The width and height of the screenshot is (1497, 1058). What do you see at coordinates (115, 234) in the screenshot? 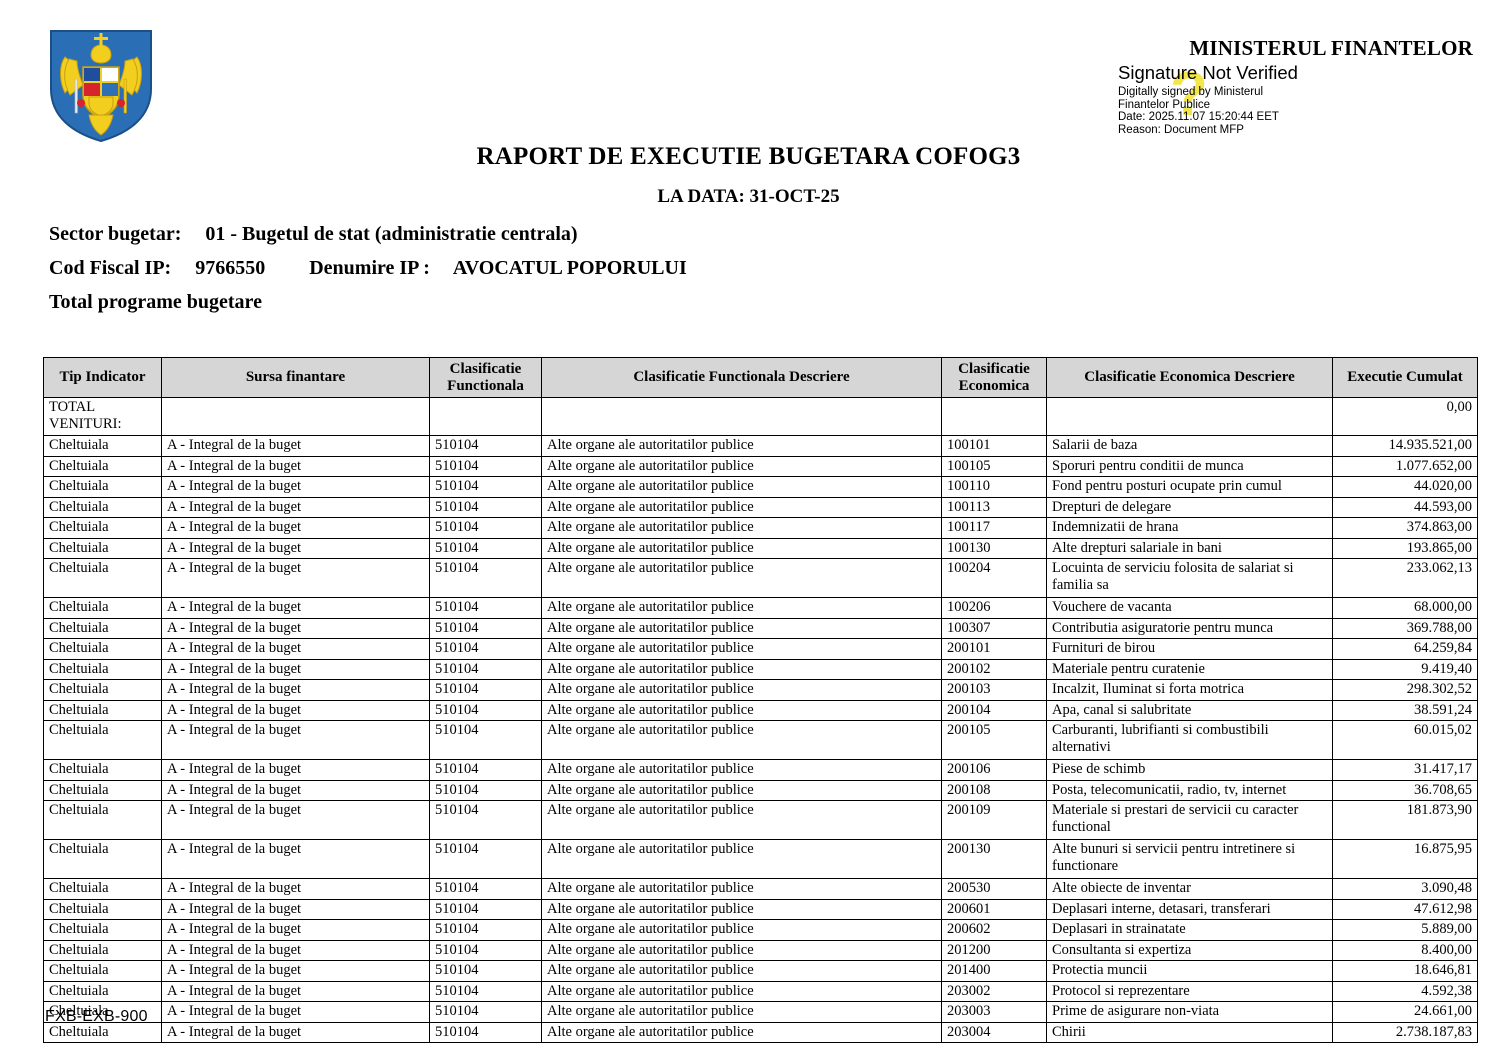
I see `sector-bugetar-label: Sector bugetar:` at bounding box center [115, 234].